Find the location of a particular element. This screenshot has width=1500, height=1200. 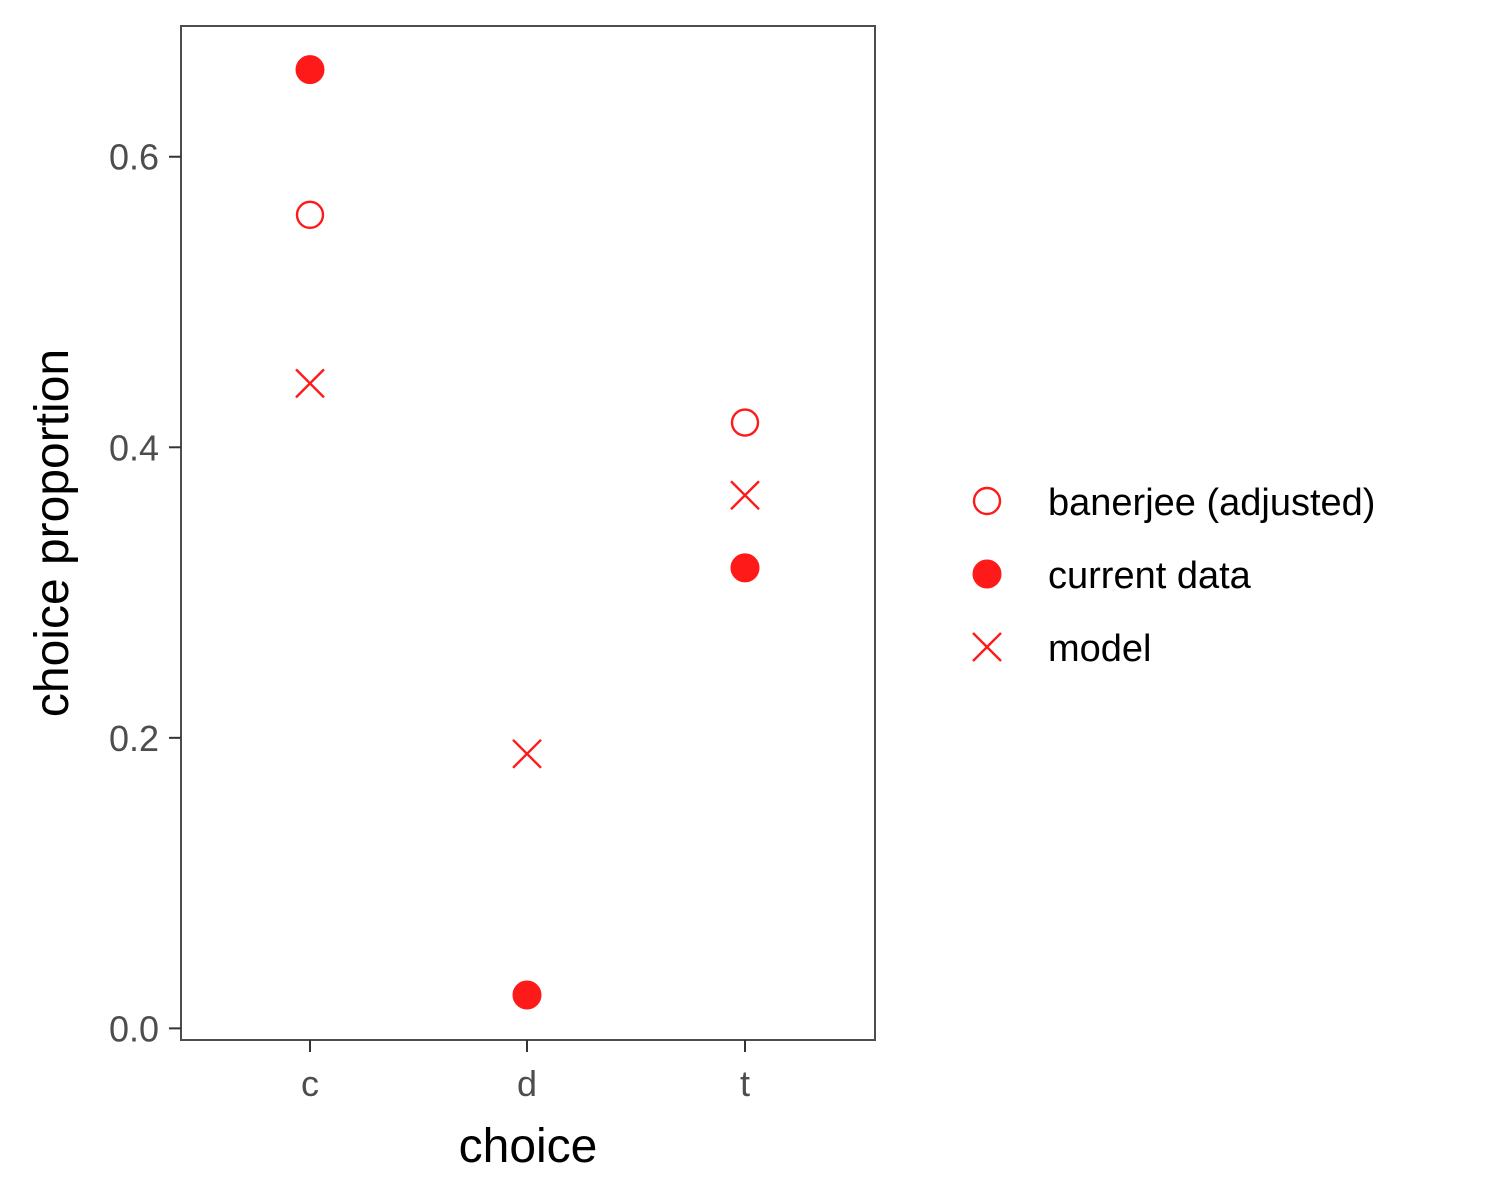

y-tick-label: 0.0 is located at coordinates (134, 1028).